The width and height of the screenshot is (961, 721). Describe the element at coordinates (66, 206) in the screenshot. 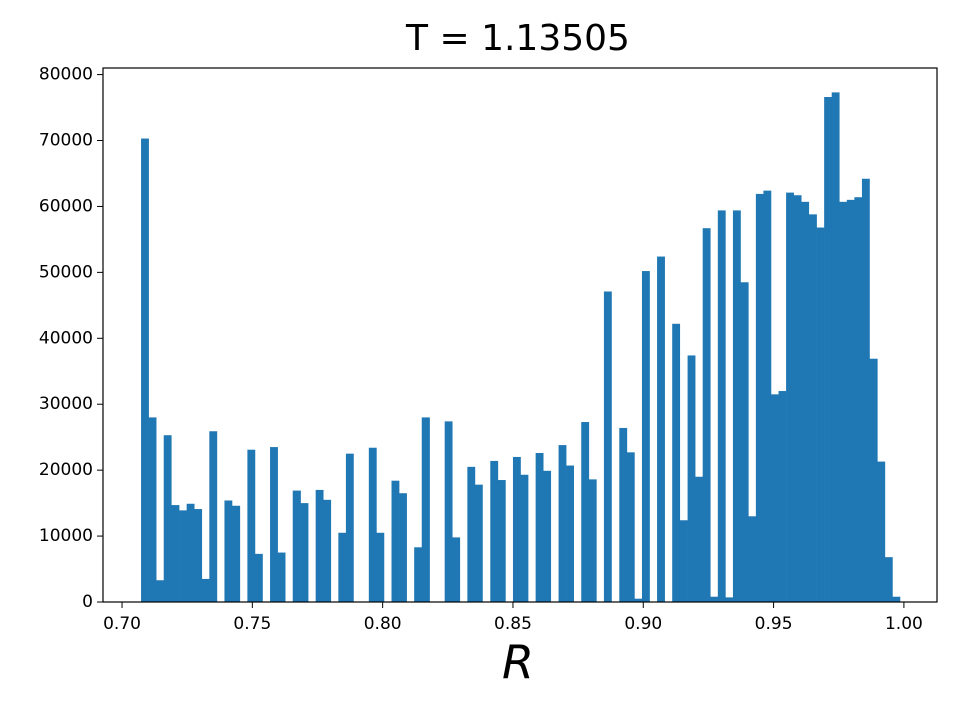

I see `y-tick-label: 60000` at that location.